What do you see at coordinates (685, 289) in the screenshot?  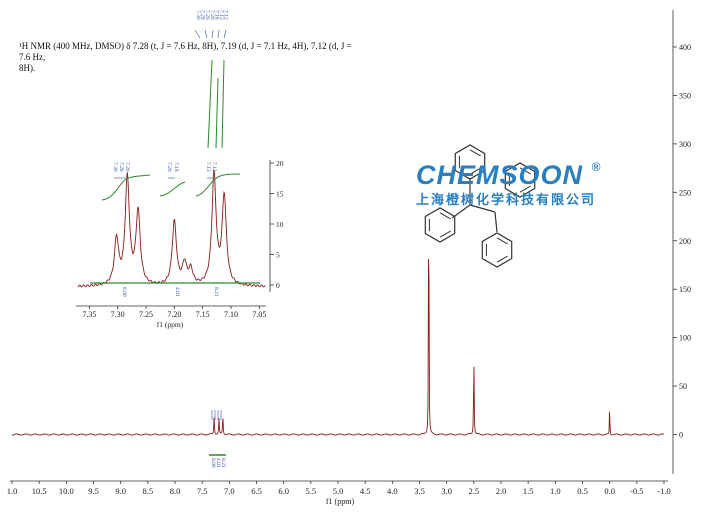 I see `y-tick-label: 150` at bounding box center [685, 289].